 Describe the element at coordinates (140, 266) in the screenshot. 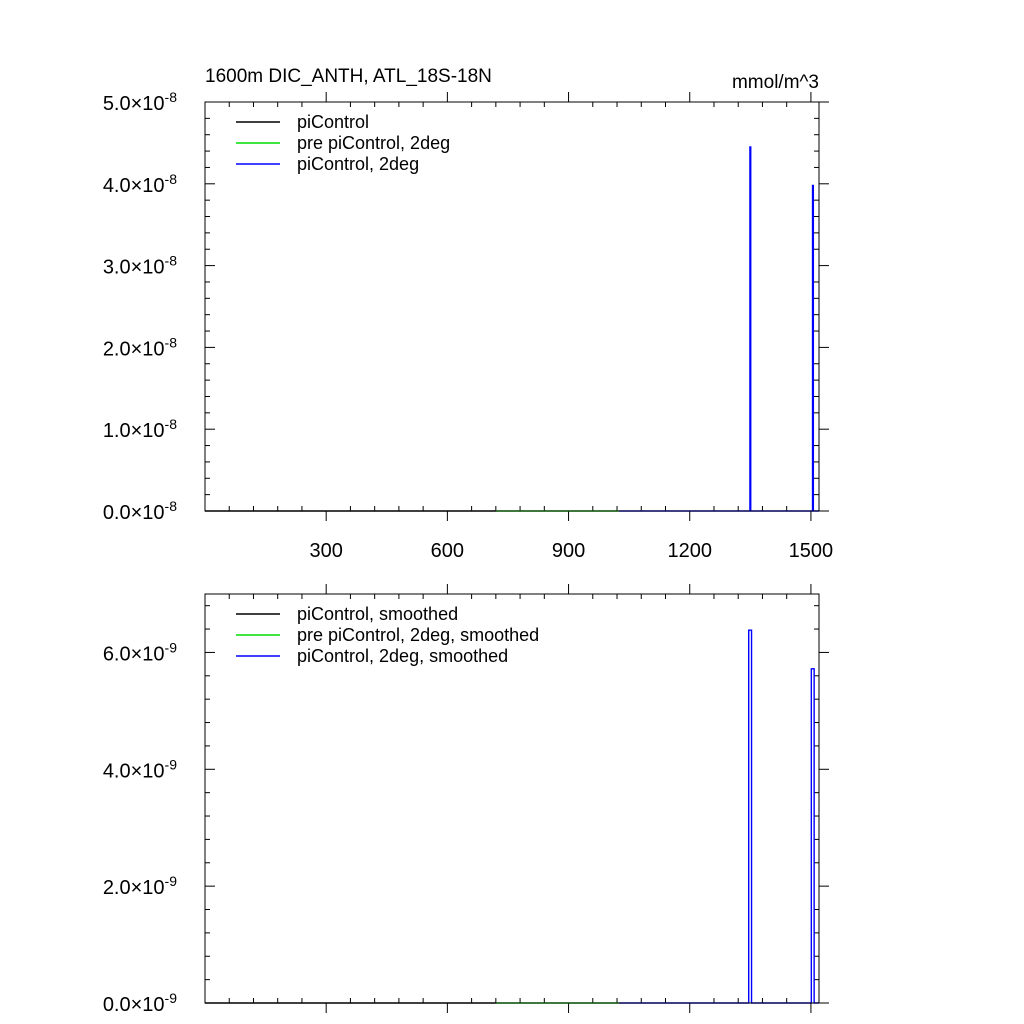

I see `y-tick-label: 3.0×10⁻⁸` at that location.